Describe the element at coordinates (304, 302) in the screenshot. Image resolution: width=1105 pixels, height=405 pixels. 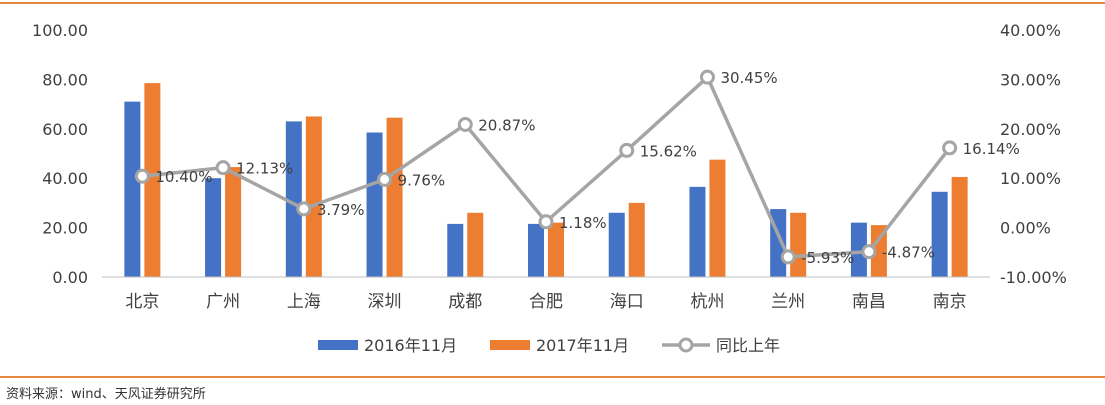
I see `x-tick-label: 上海` at that location.